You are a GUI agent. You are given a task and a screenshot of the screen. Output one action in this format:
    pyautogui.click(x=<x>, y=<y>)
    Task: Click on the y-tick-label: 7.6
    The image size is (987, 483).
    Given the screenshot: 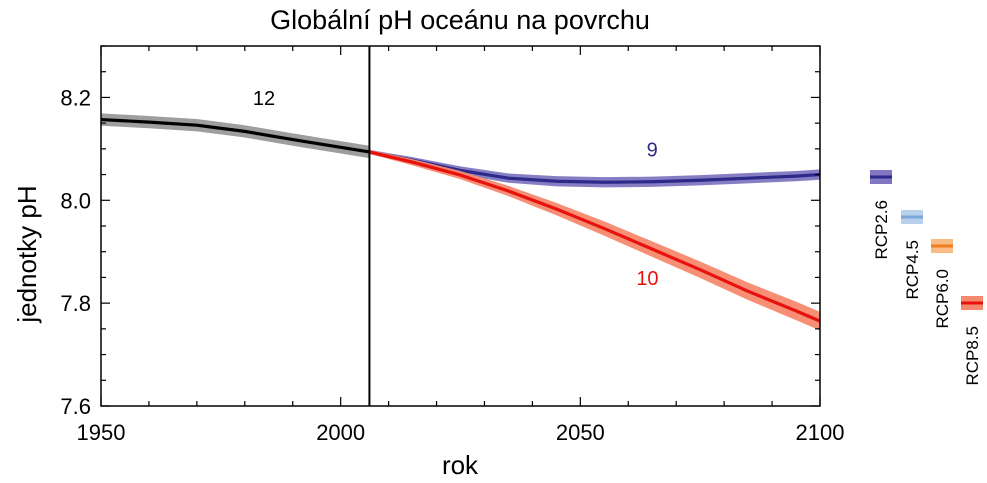 What is the action you would take?
    pyautogui.click(x=75, y=406)
    